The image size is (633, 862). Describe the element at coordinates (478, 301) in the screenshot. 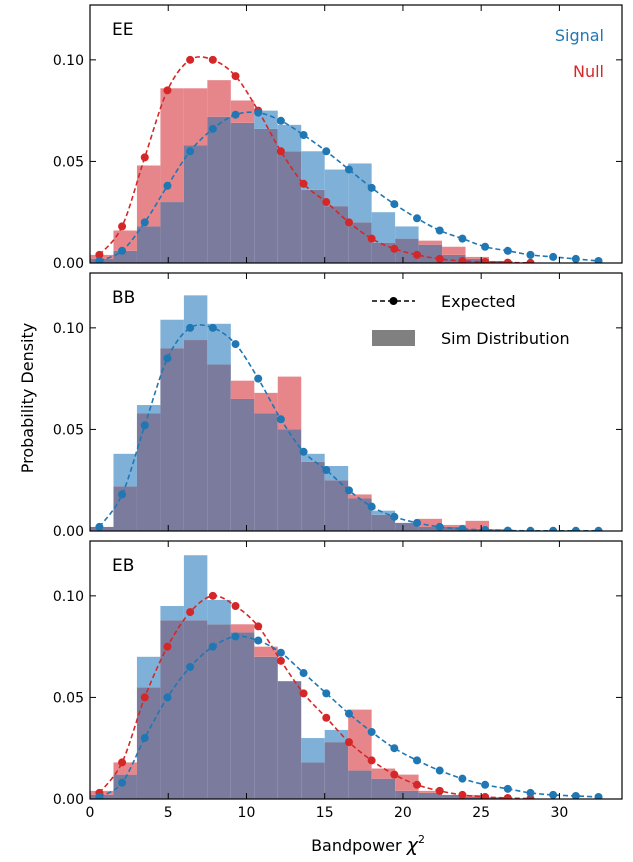

I see `legend-expected-label: Expected` at that location.